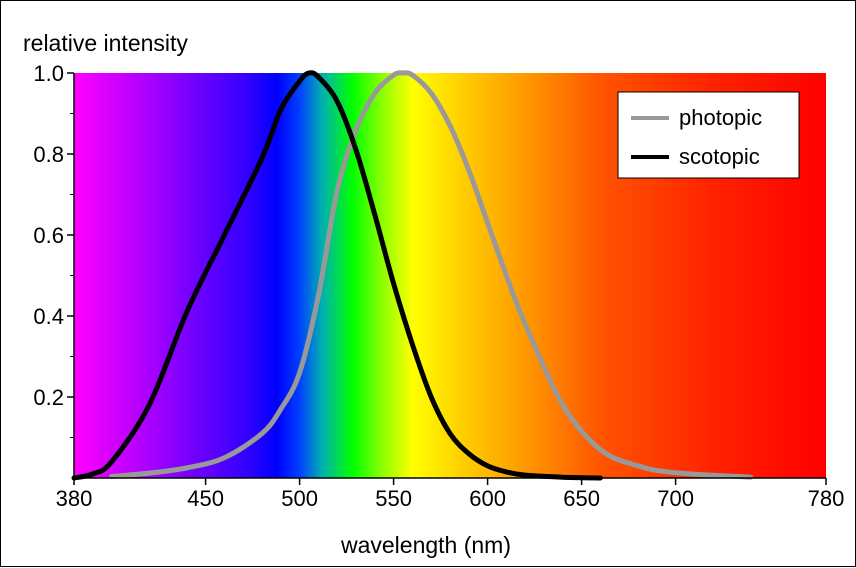 The width and height of the screenshot is (856, 568). I want to click on x-axis-label: wavelength (nm), so click(425, 545).